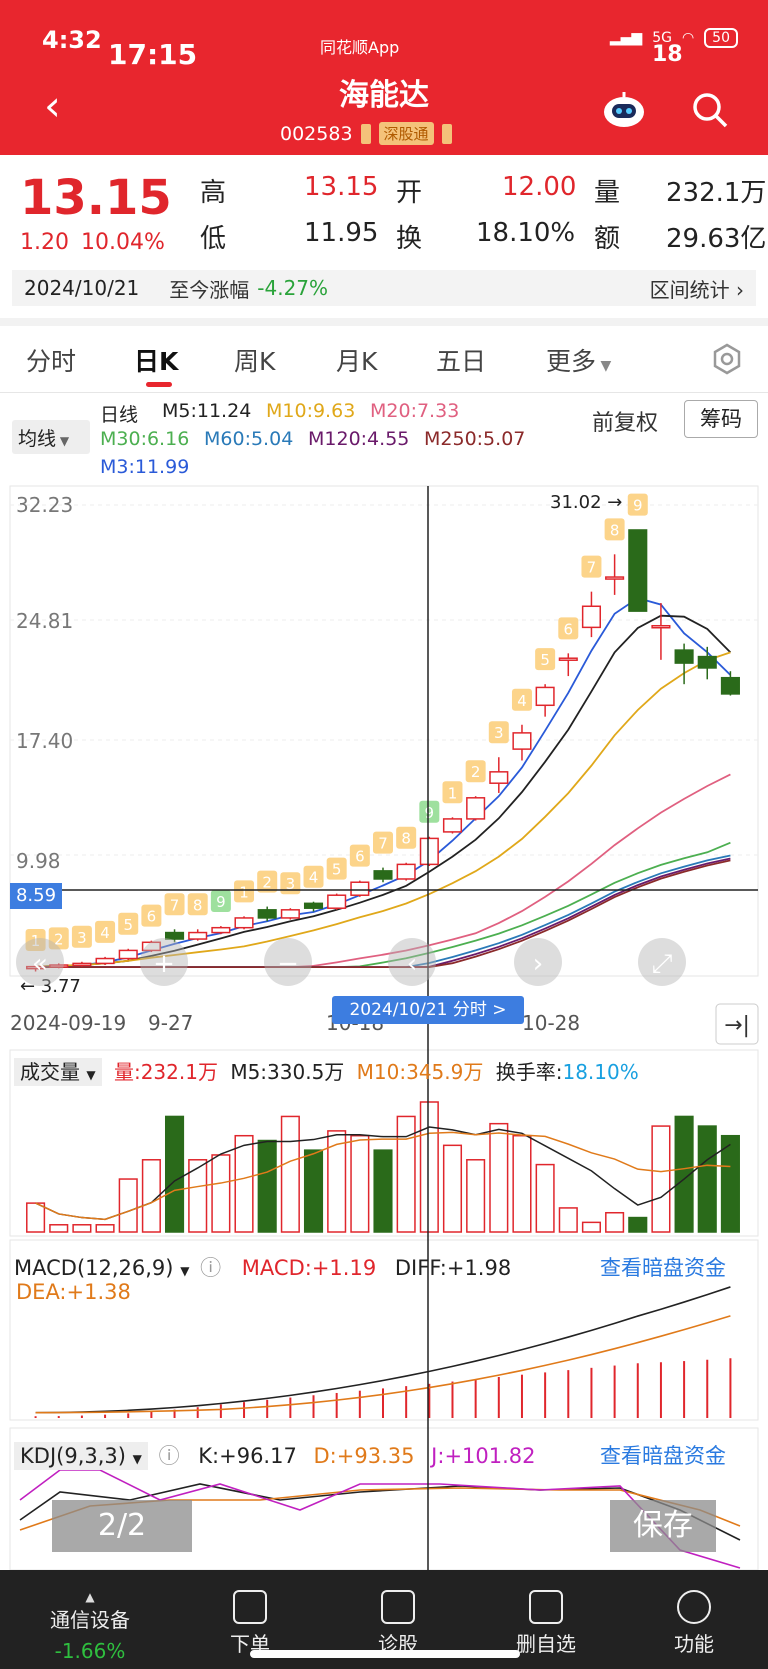 The height and width of the screenshot is (1669, 768). Describe the element at coordinates (357, 361) in the screenshot. I see `tab-monthly-k: 月K` at that location.